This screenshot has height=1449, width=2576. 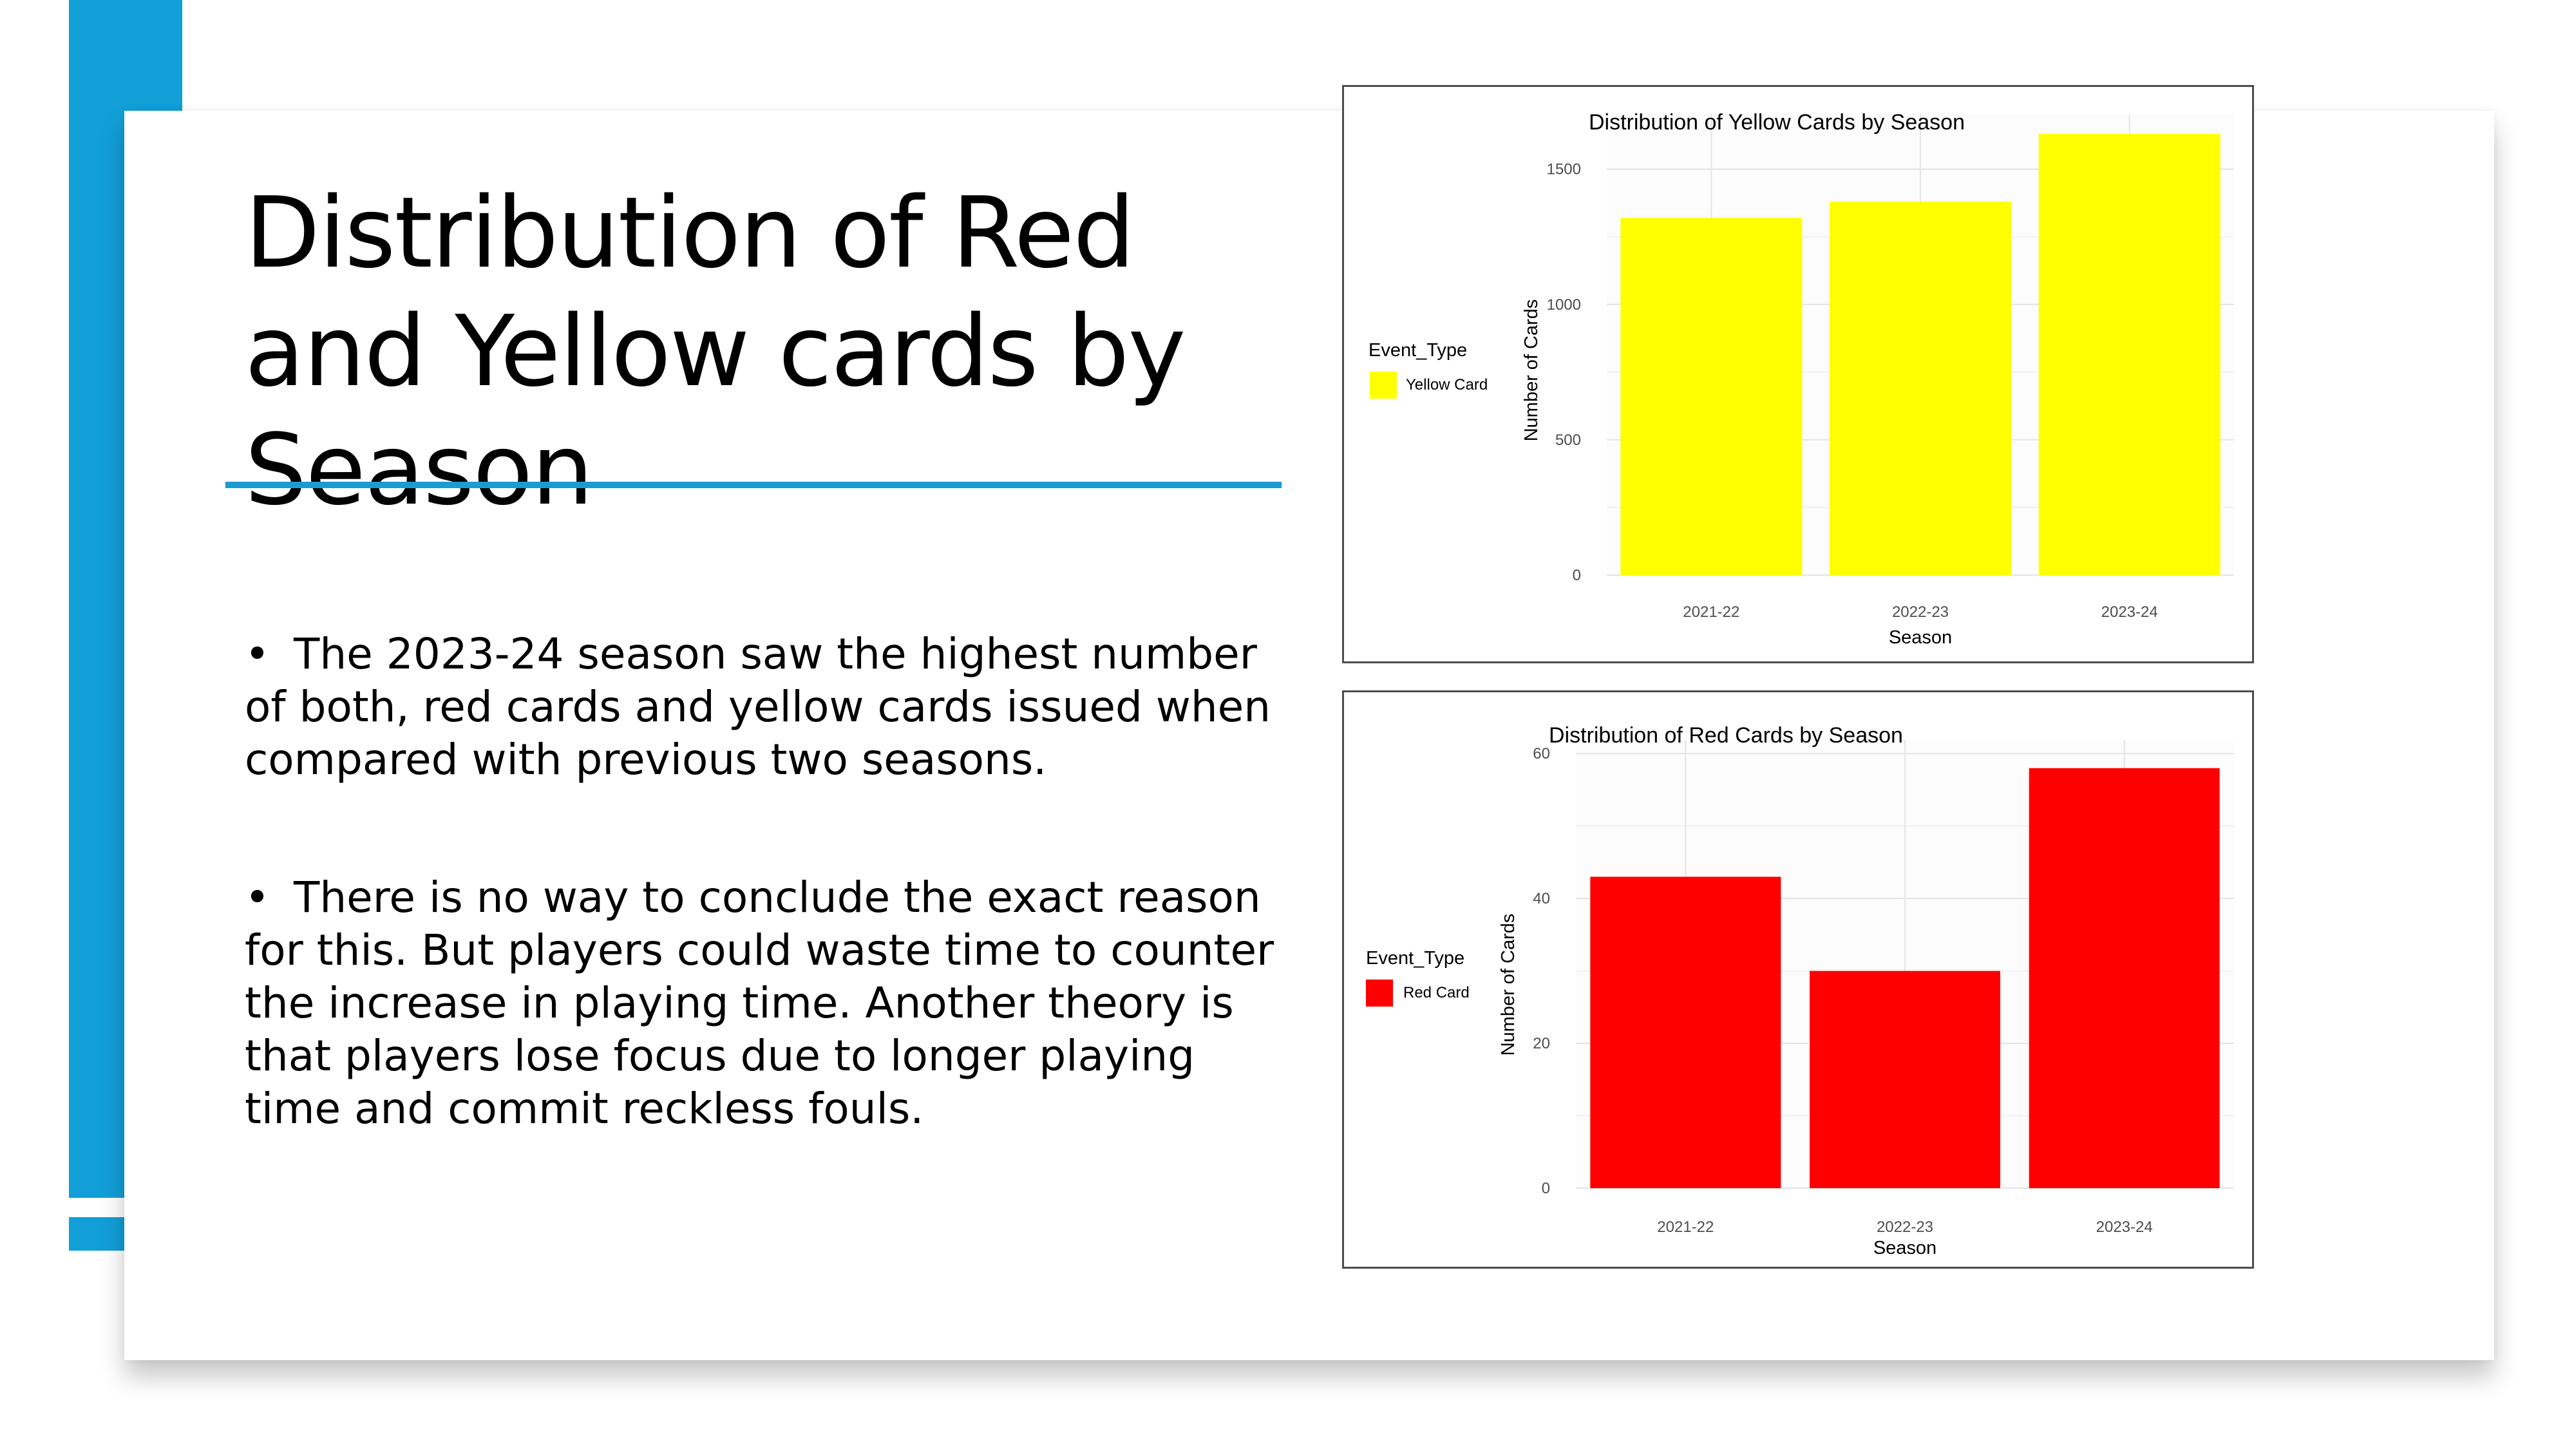 I want to click on accent-bar-left, so click(x=96, y=599).